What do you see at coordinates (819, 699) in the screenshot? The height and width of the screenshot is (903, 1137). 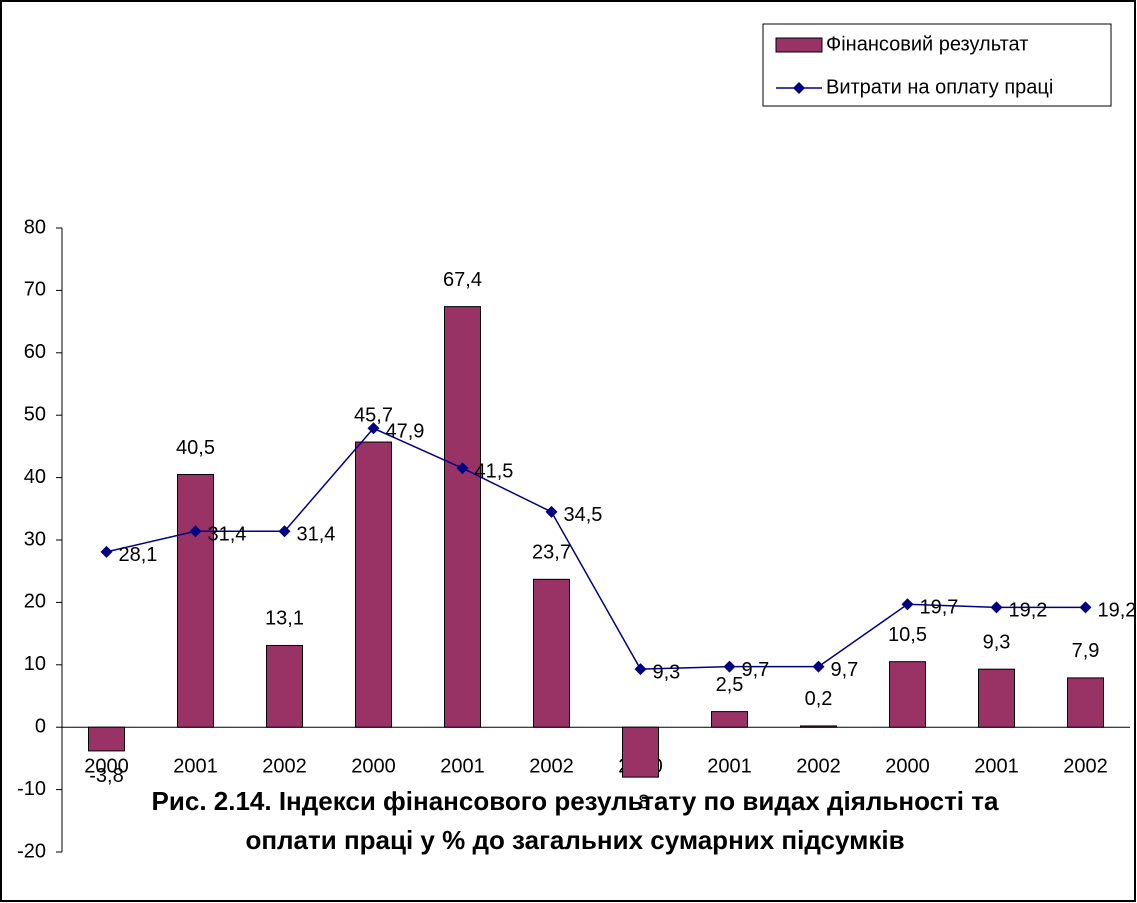 I see `bar-value-label: 0,2` at bounding box center [819, 699].